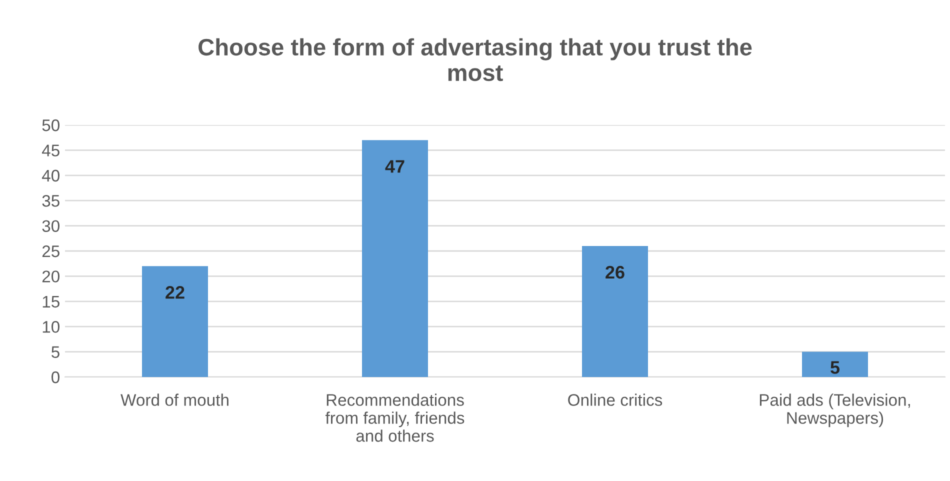 The height and width of the screenshot is (481, 950). Describe the element at coordinates (51, 201) in the screenshot. I see `y-tick-label: 35` at that location.